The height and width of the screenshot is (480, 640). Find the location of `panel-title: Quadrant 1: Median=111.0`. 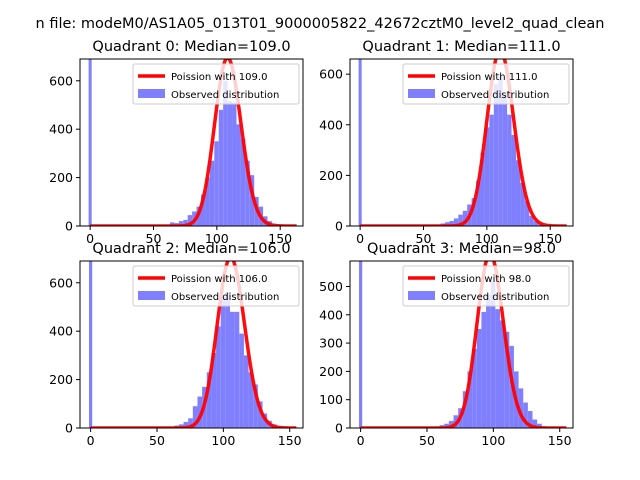

panel-title: Quadrant 1: Median=111.0 is located at coordinates (461, 47).